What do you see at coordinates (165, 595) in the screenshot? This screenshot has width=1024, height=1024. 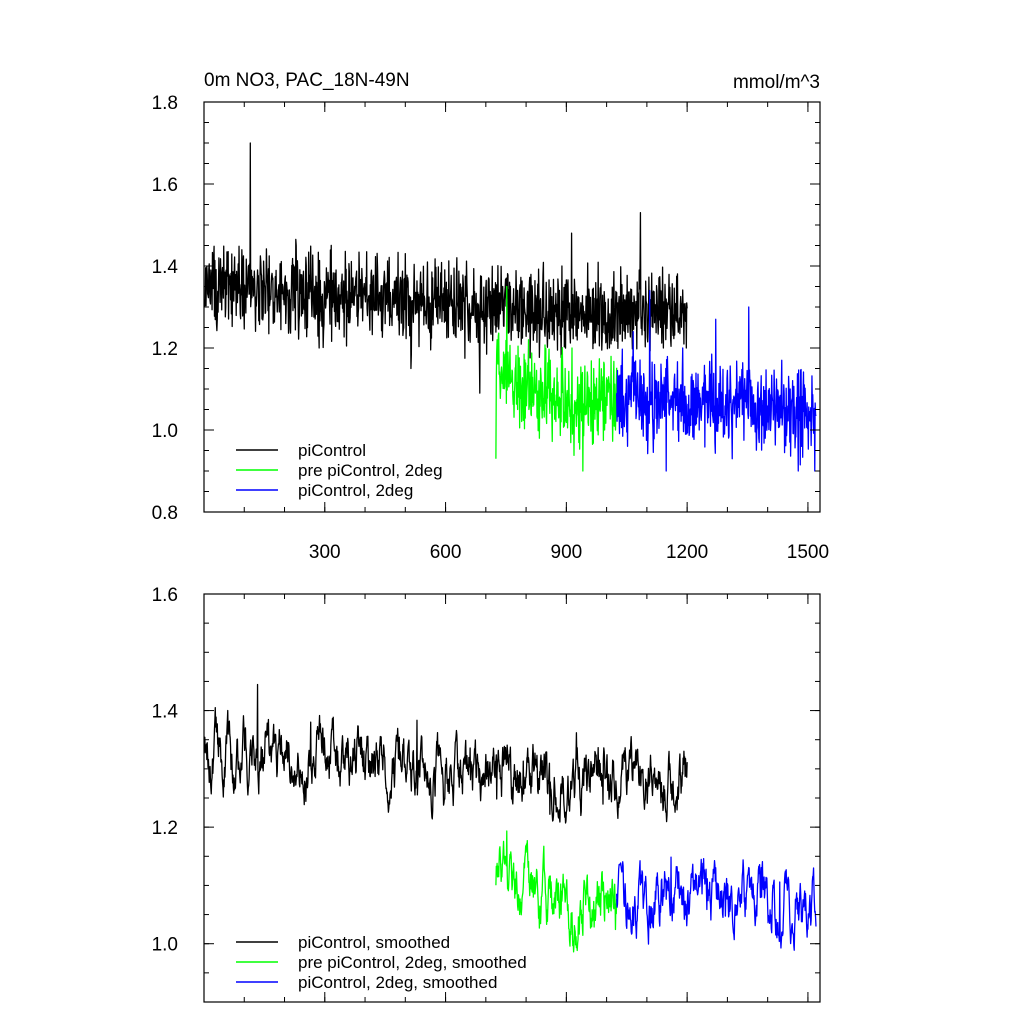 I see `bottom-y-tick-label-3: 1.6` at bounding box center [165, 595].